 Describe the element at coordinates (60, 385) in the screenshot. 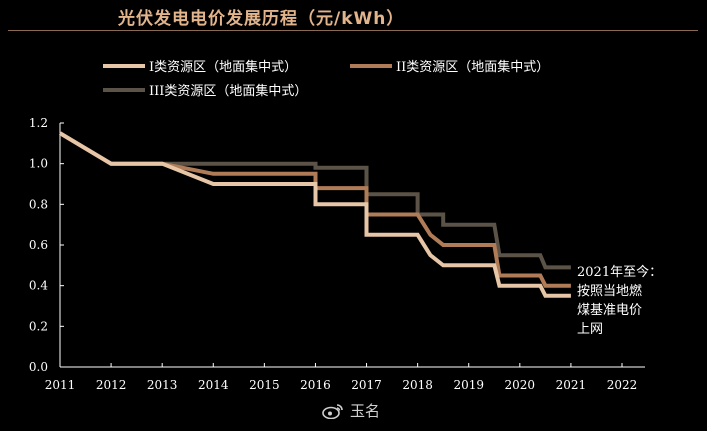

I see `x-tick-label: 2011` at that location.